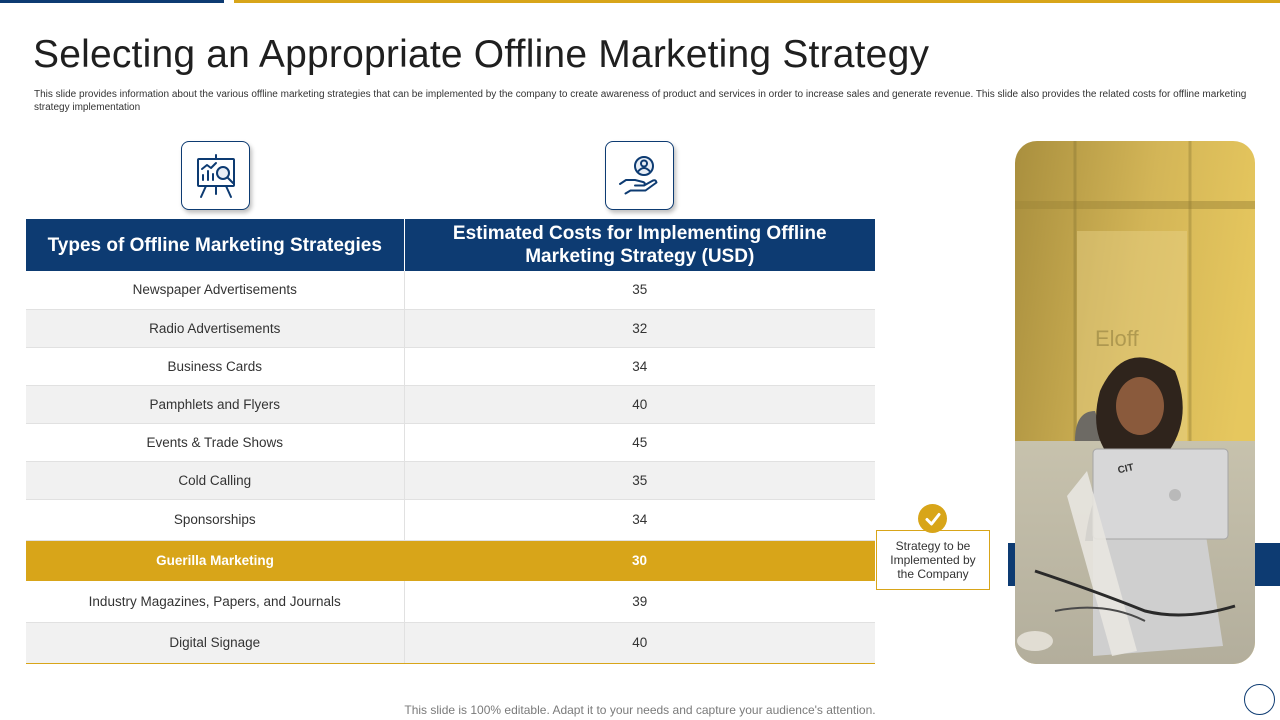 The image size is (1280, 720). I want to click on strategy-cell: Sponsorships, so click(215, 520).